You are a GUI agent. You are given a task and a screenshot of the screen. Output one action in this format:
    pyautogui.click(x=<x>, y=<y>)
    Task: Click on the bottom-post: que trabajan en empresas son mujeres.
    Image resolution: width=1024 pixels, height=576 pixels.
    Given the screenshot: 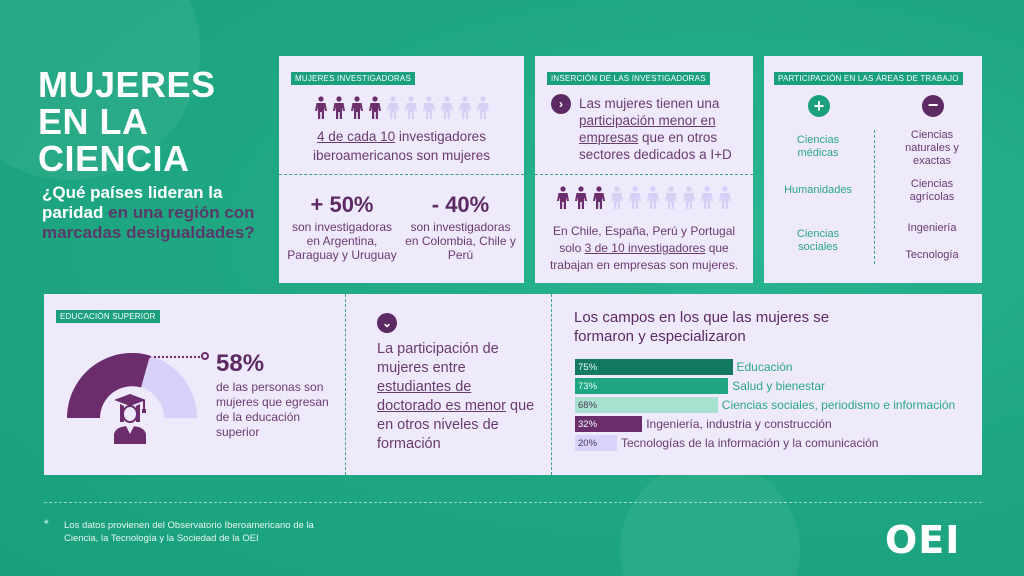 What is the action you would take?
    pyautogui.click(x=644, y=256)
    